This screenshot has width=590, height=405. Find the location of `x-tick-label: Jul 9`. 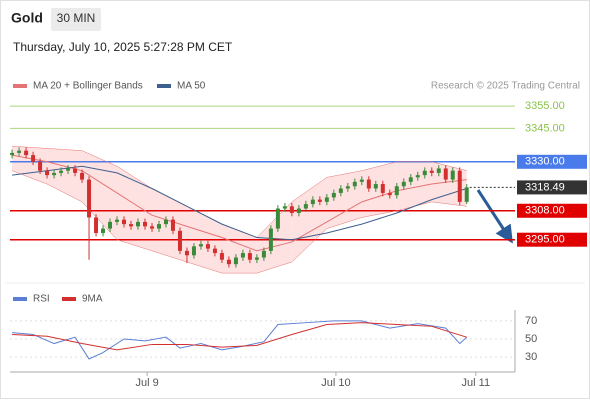

x-tick-label: Jul 9 is located at coordinates (146, 383).